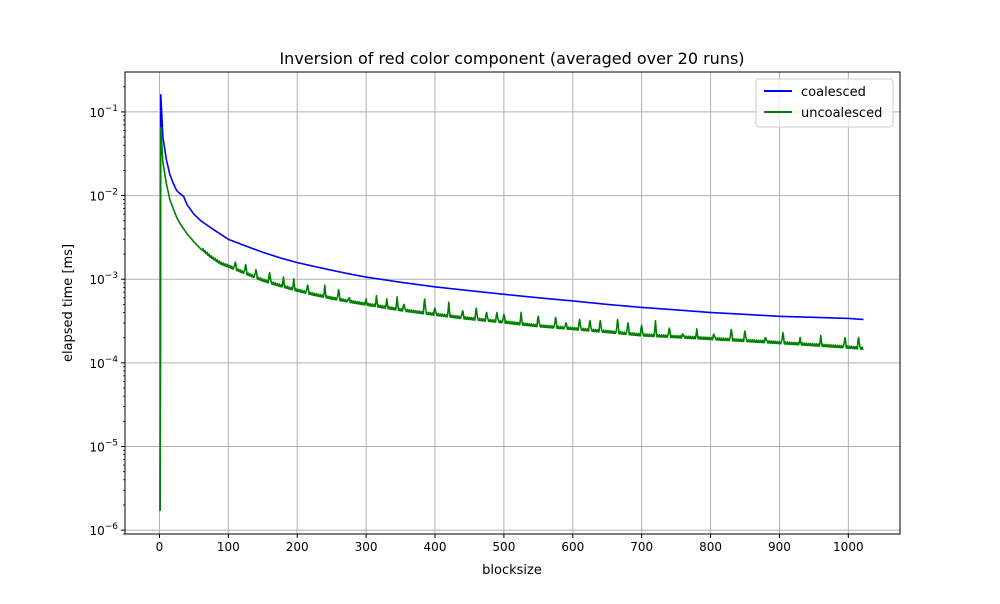 Image resolution: width=1000 pixels, height=604 pixels. What do you see at coordinates (107, 312) in the screenshot?
I see `y-tick-layer: 10⁻⁶ 10⁻⁵ 10⁻⁴ 10⁻³ 10⁻² 10⁻¹` at bounding box center [107, 312].